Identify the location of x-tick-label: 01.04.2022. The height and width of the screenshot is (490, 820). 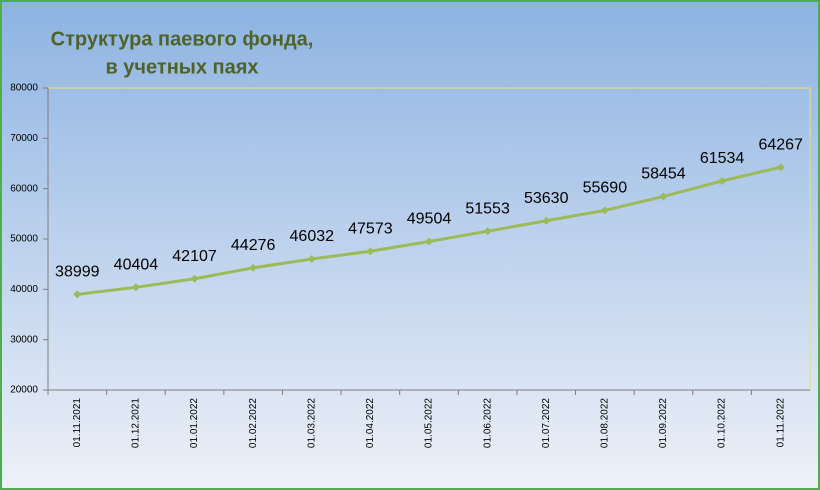
(370, 423).